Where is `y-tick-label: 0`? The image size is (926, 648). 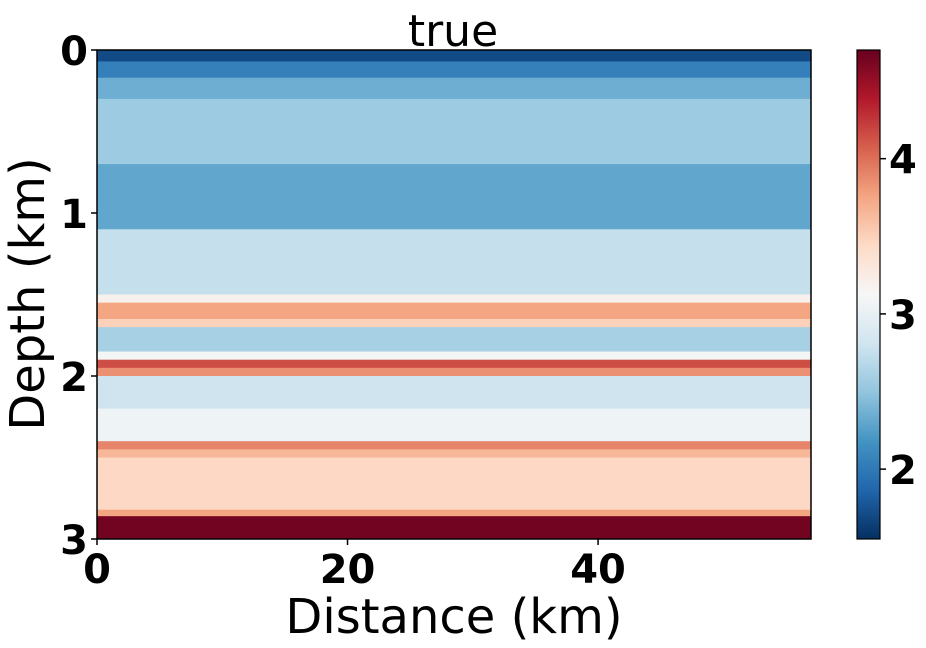
y-tick-label: 0 is located at coordinates (74, 52).